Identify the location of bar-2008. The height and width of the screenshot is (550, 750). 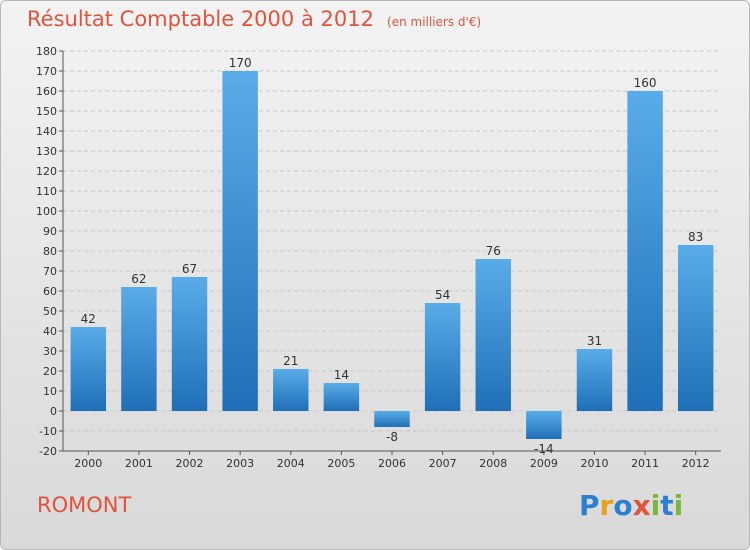
(493, 335).